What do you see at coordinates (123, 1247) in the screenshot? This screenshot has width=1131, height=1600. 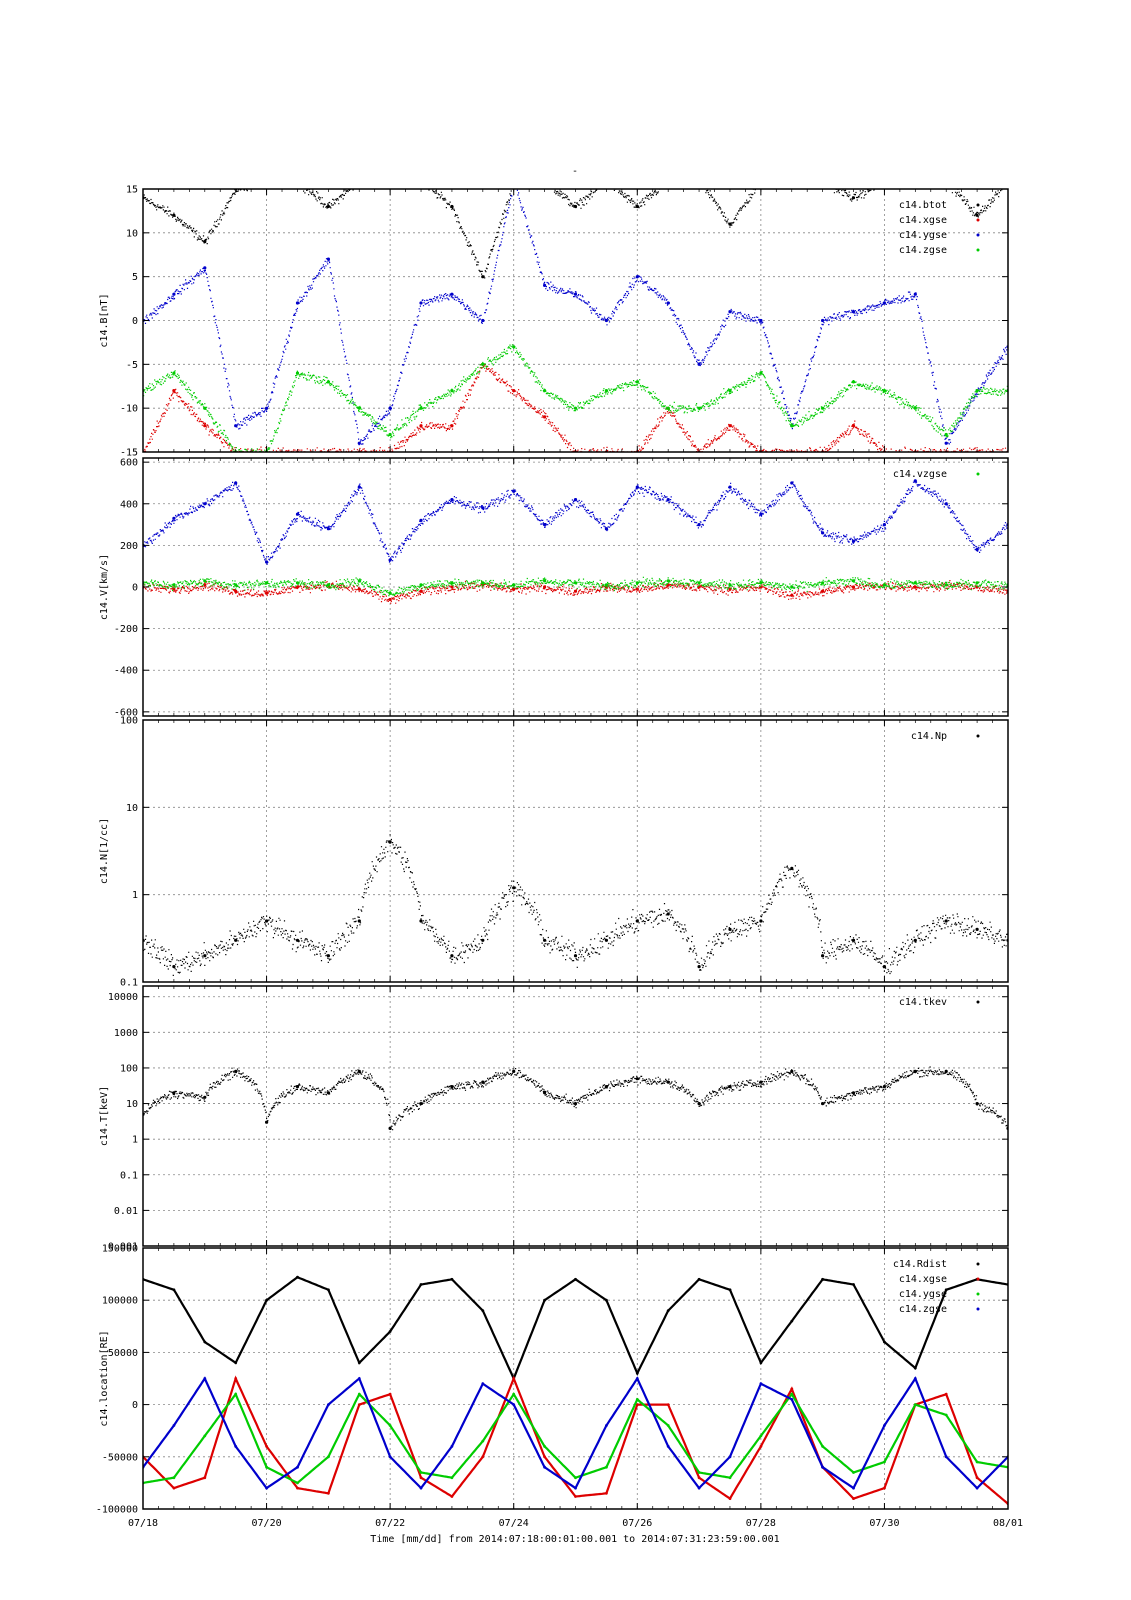 I see `y-tick-label: 0.001` at bounding box center [123, 1247].